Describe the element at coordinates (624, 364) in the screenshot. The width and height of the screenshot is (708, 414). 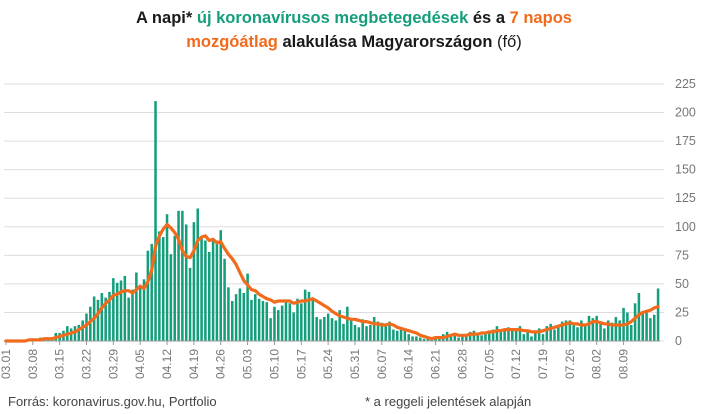
I see `x-tick-label: 08.09` at that location.